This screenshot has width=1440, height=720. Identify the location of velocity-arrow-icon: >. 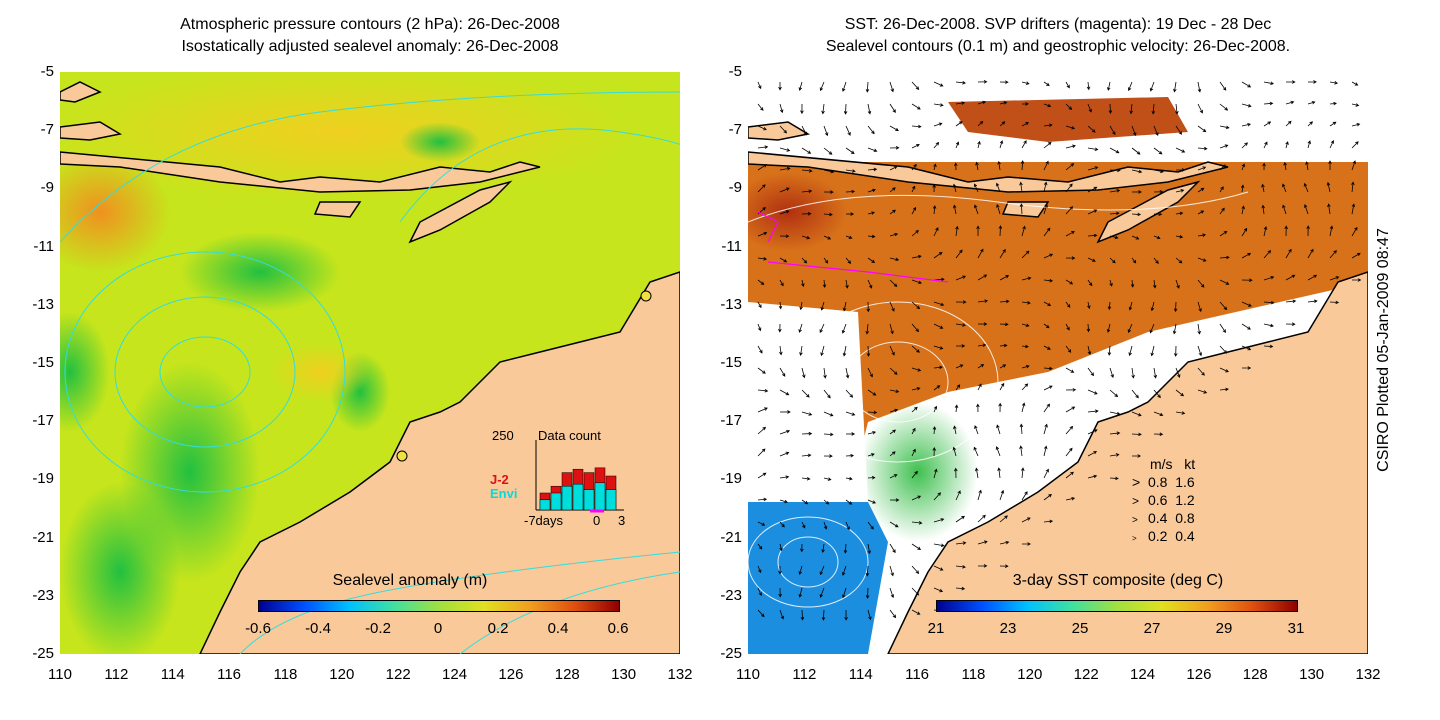
(1134, 538).